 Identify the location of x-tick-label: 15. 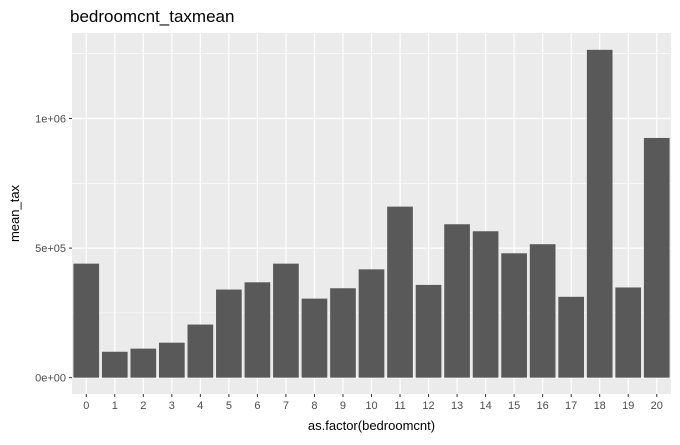
(514, 406).